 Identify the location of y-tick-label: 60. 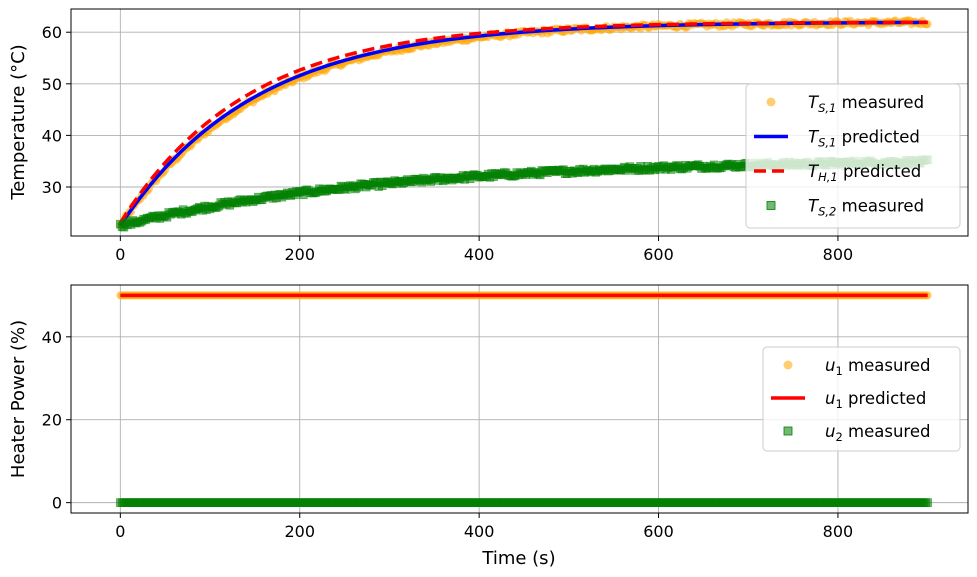
(52, 32).